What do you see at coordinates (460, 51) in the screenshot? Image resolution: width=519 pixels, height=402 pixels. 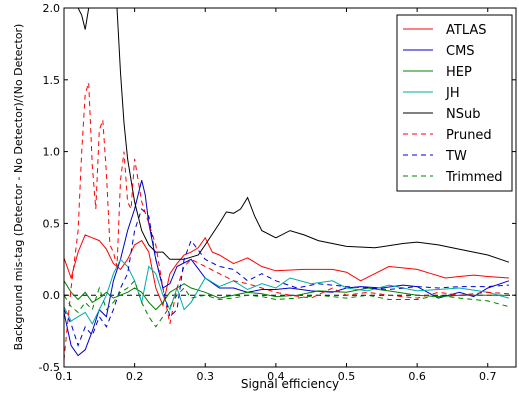 I see `legend-label-cms: CMS` at bounding box center [460, 51].